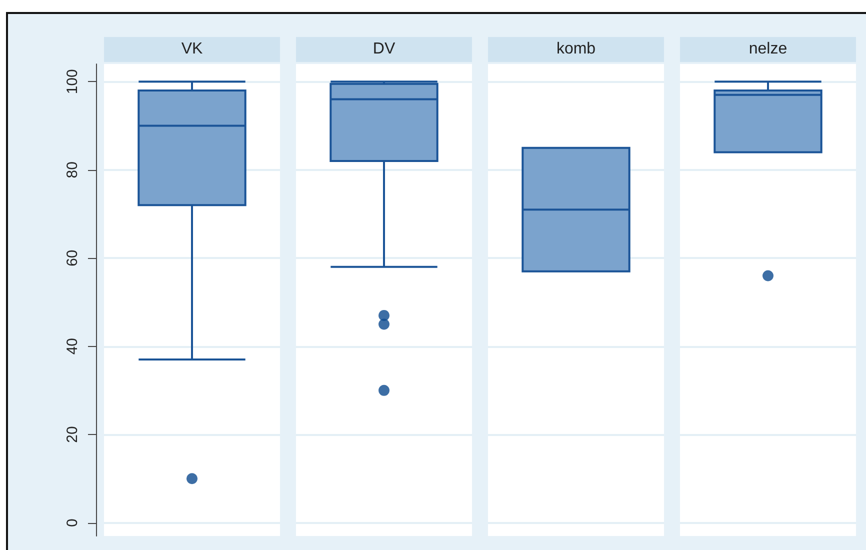 The image size is (866, 550). I want to click on y-tick-label: 60, so click(72, 258).